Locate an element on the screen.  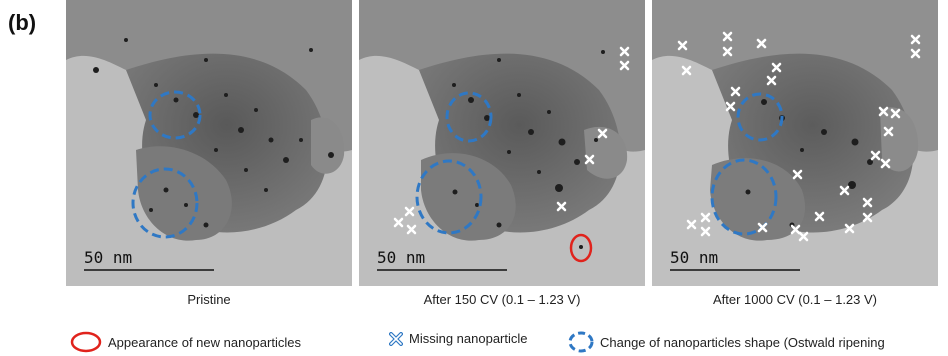
legend-item-new-nanoparticles: Appearance of new nanoparticles is located at coordinates (185, 342).